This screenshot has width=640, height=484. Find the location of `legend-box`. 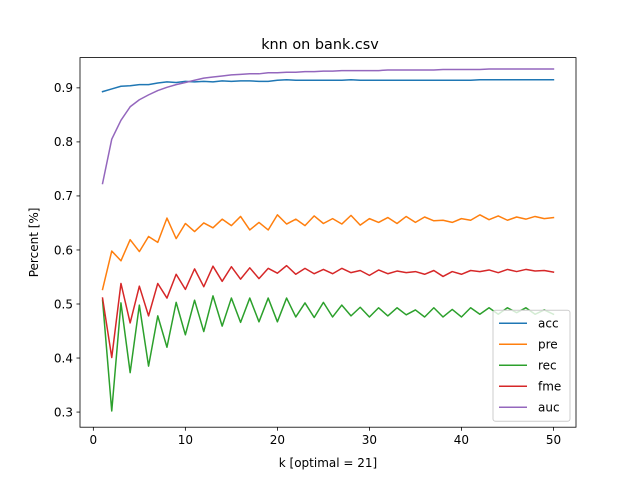

legend-box is located at coordinates (531, 365).